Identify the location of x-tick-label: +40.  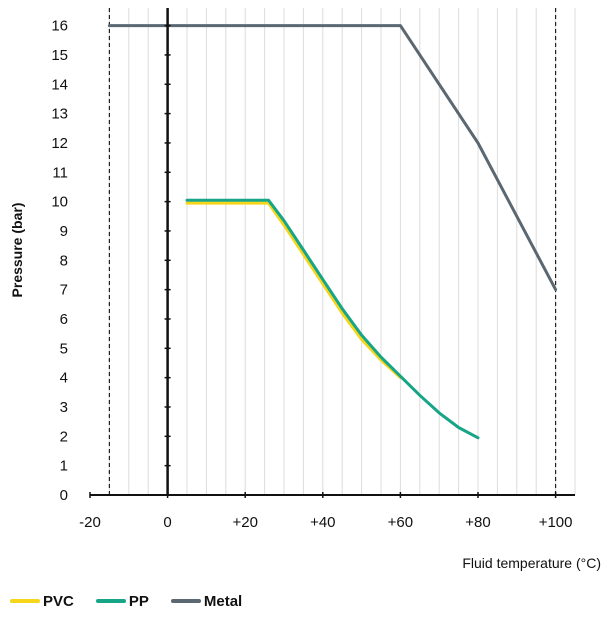
(322, 522).